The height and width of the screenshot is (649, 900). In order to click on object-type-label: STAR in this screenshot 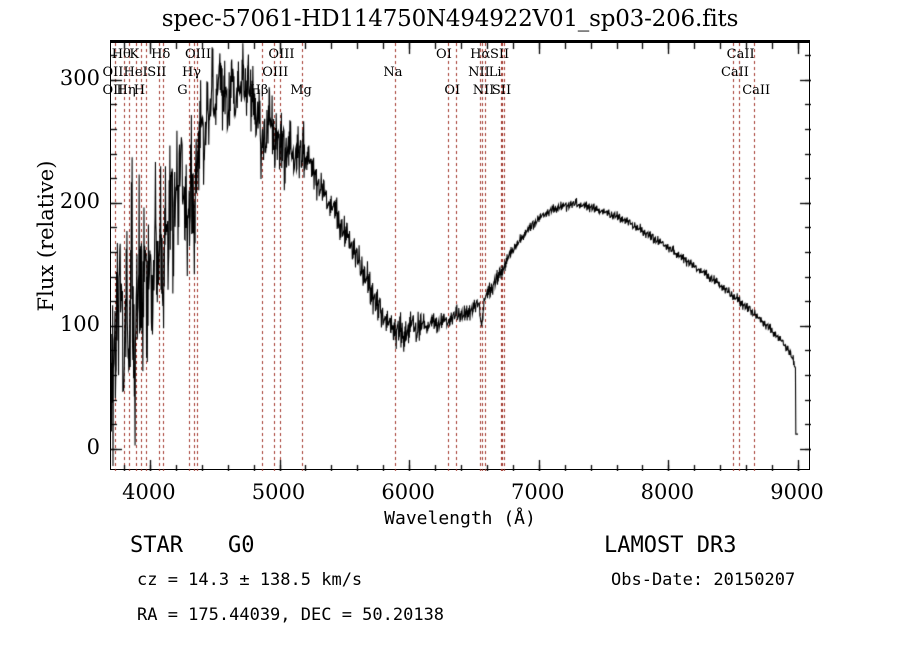, I will do `click(156, 545)`.